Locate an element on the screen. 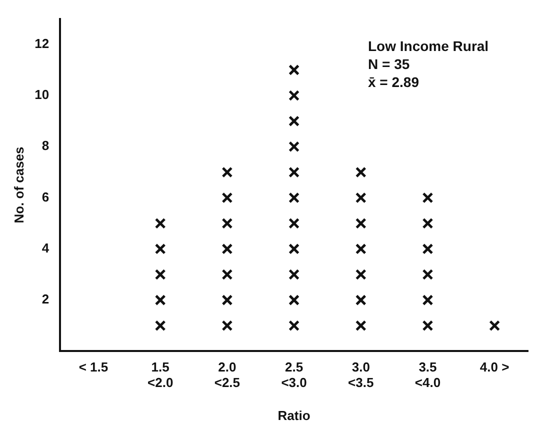 The width and height of the screenshot is (548, 438). y-tick-label: 10 is located at coordinates (42, 94).